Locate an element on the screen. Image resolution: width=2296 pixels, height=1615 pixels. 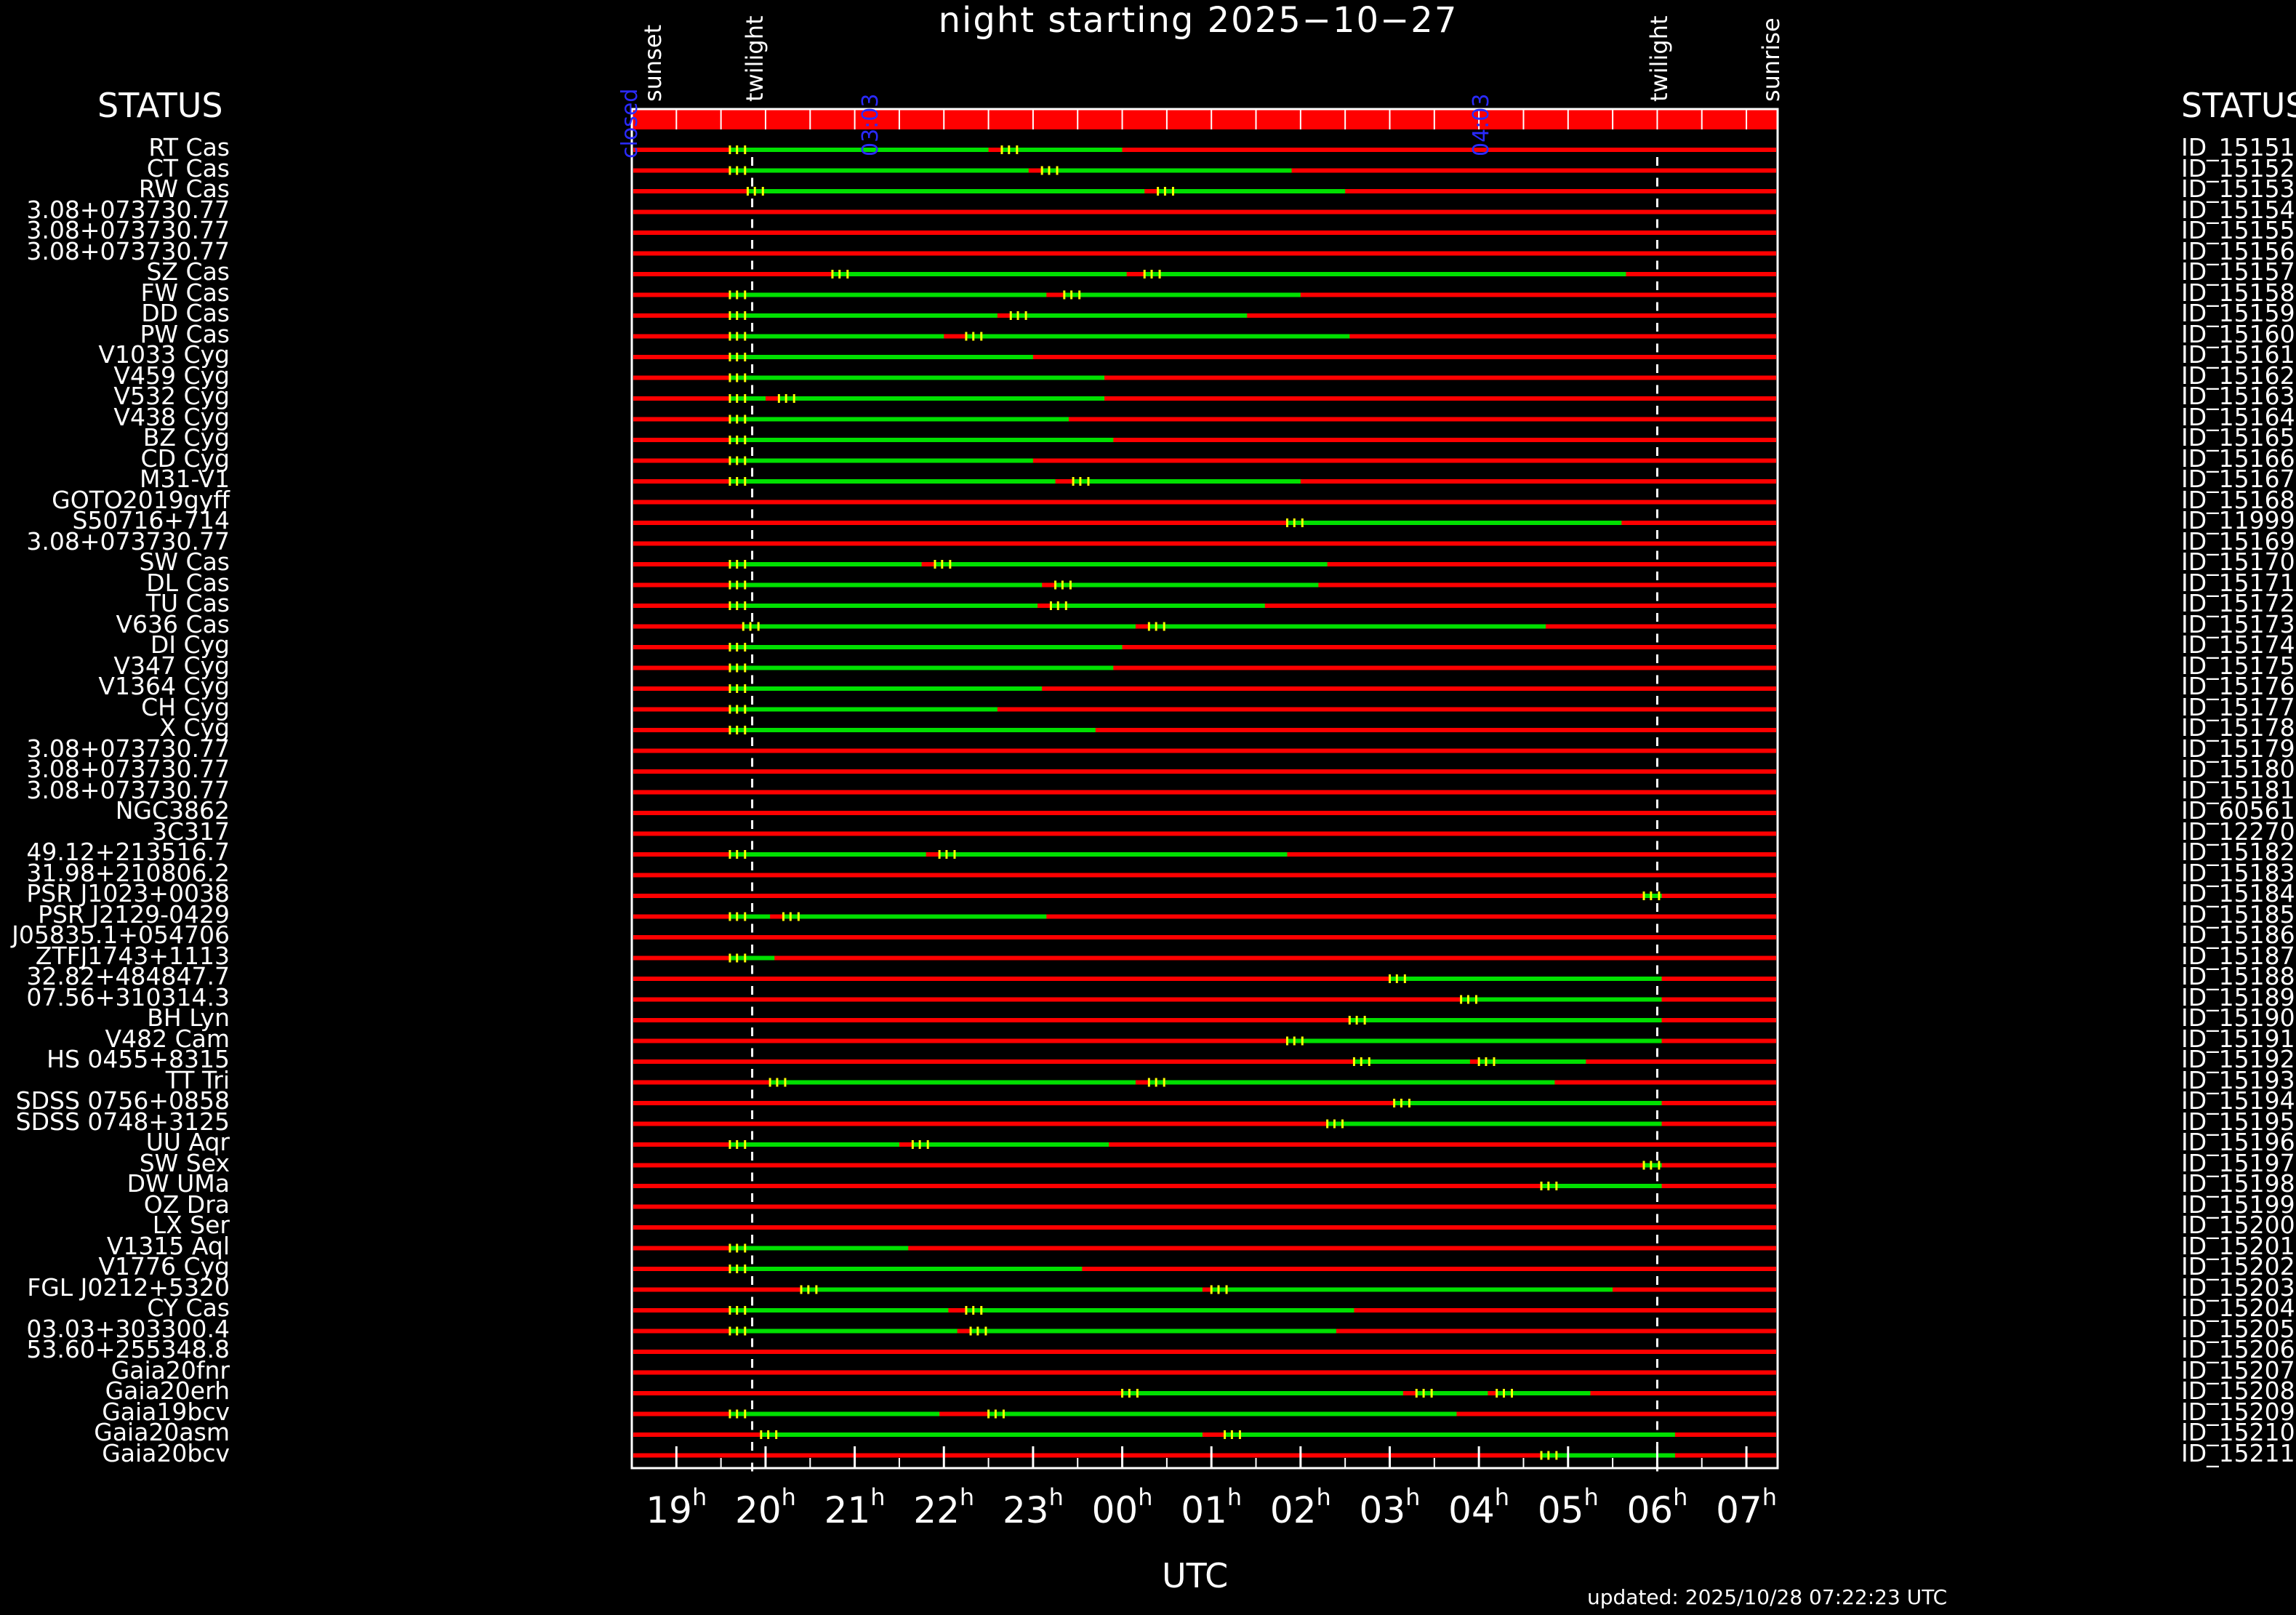
target-name-label: S50716+714 is located at coordinates (151, 520).